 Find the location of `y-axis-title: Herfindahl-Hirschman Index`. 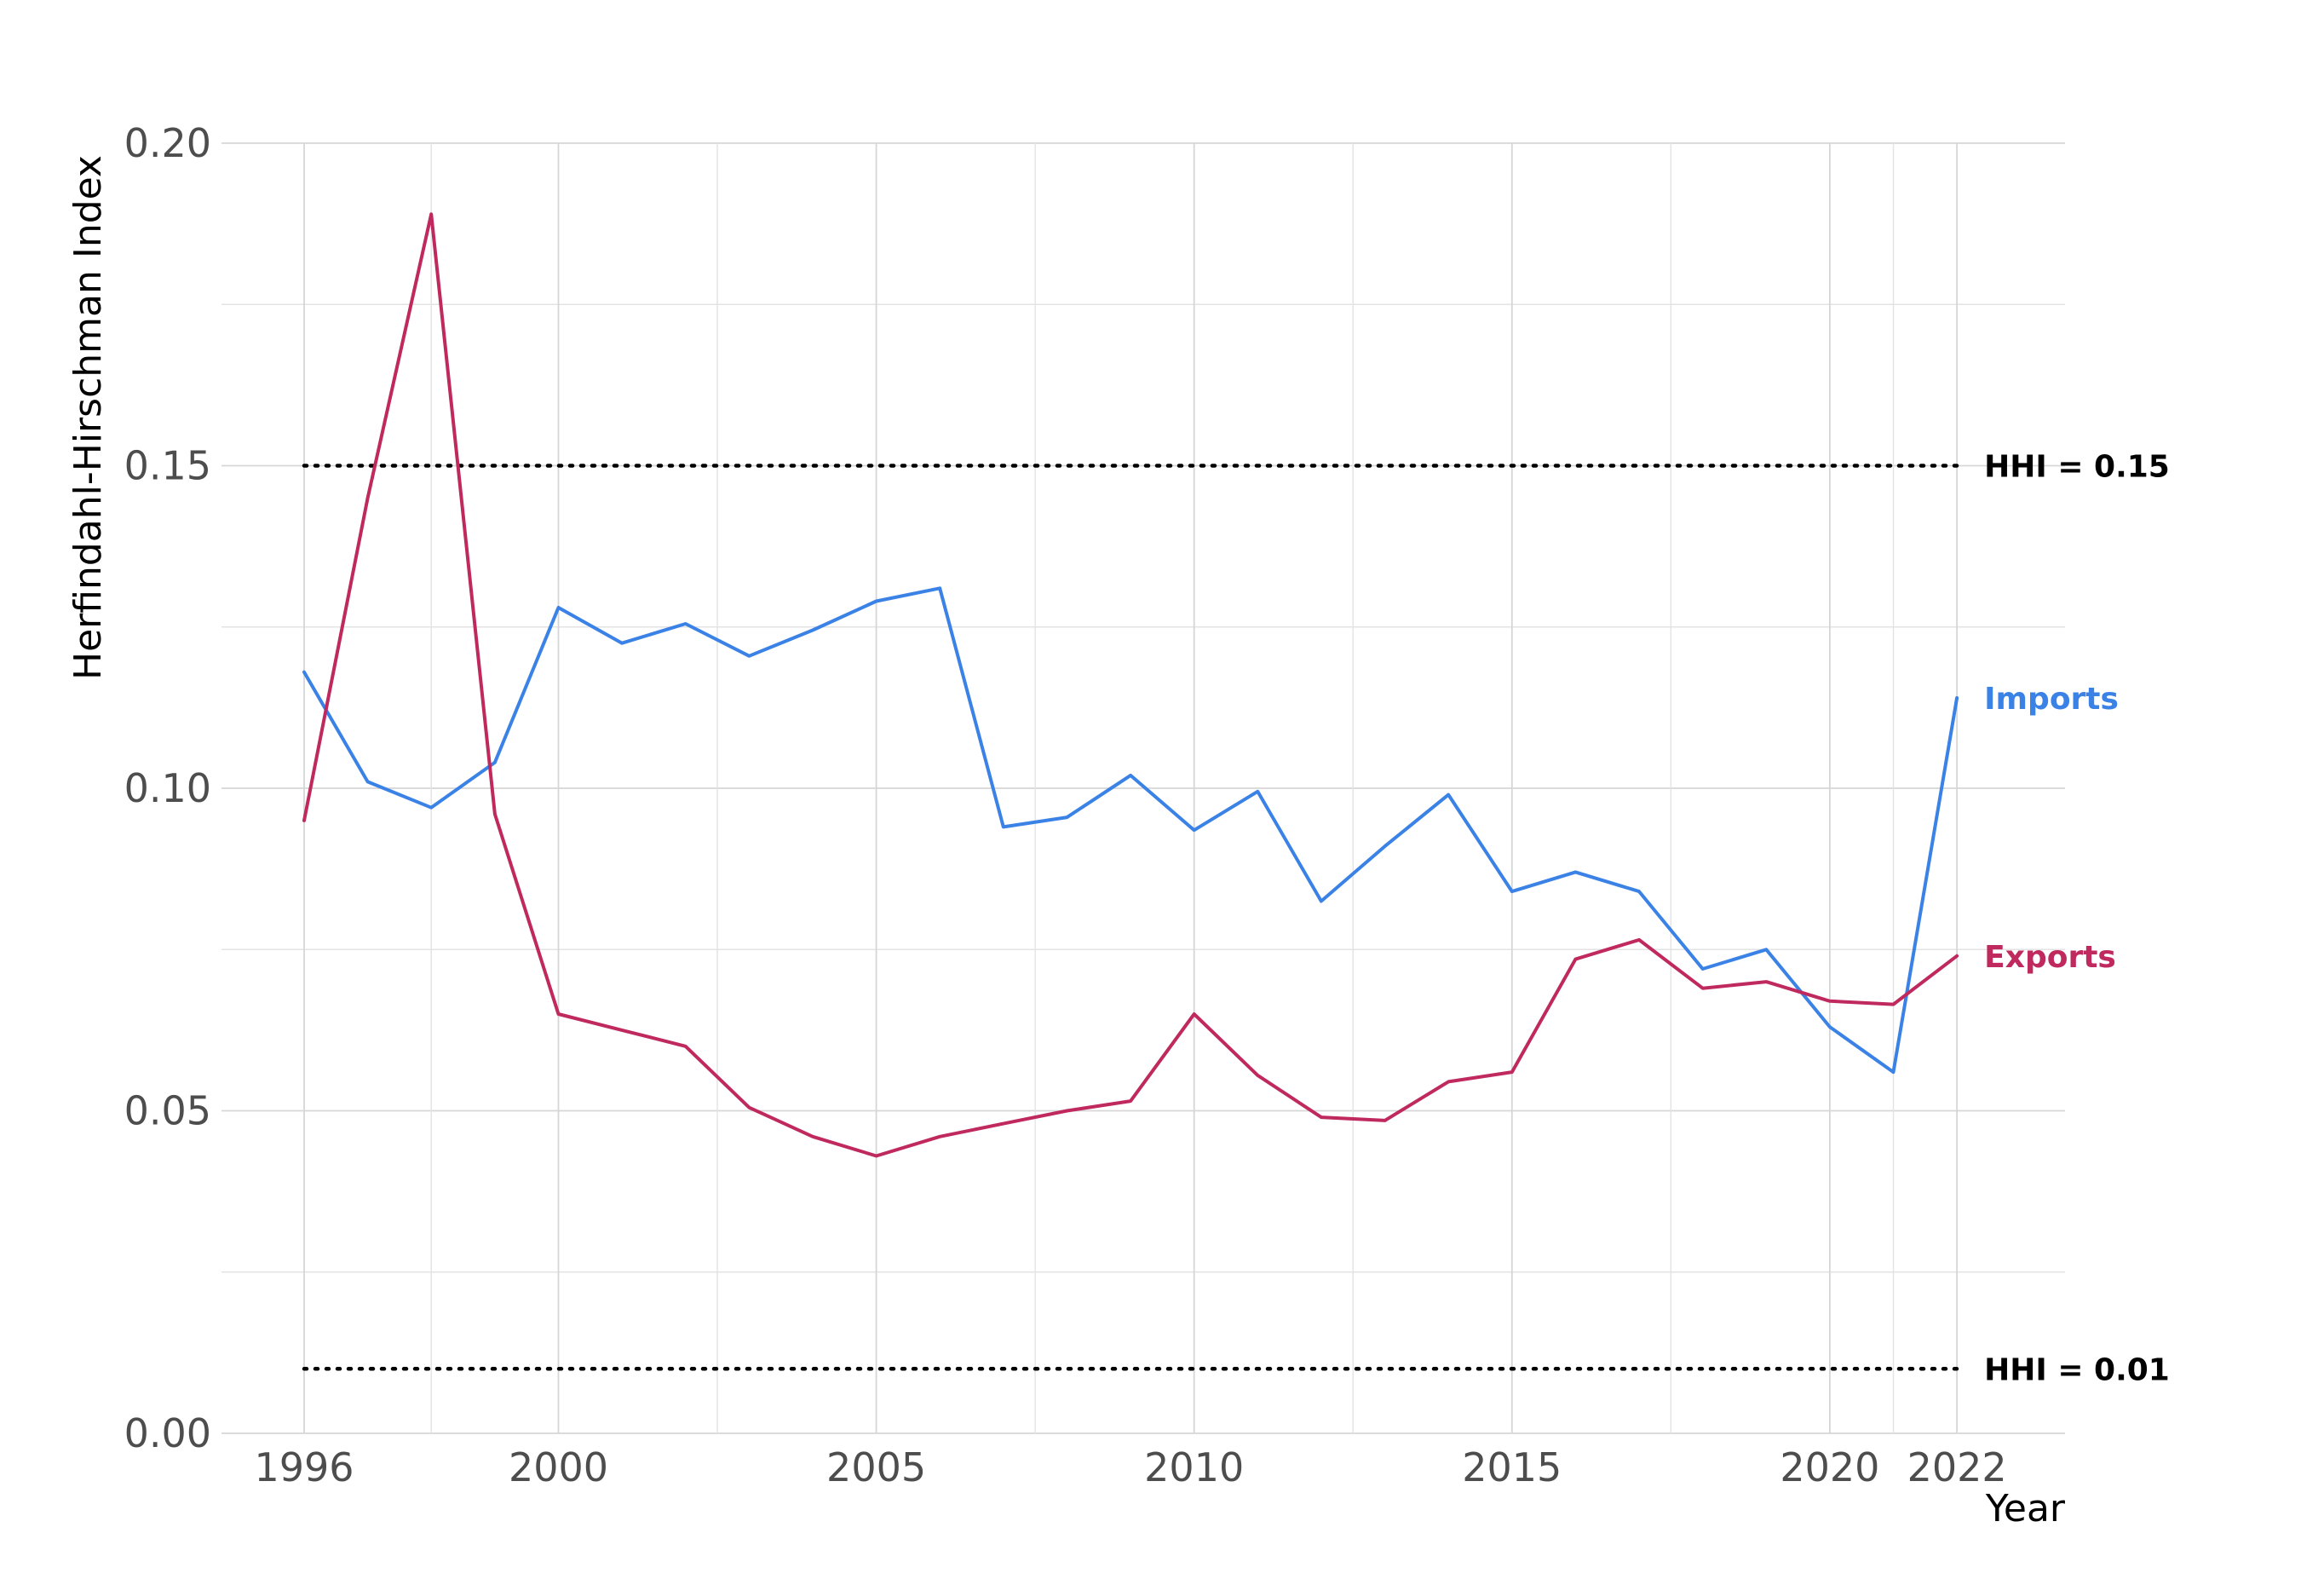

y-axis-title: Herfindahl-Hirschman Index is located at coordinates (88, 417).